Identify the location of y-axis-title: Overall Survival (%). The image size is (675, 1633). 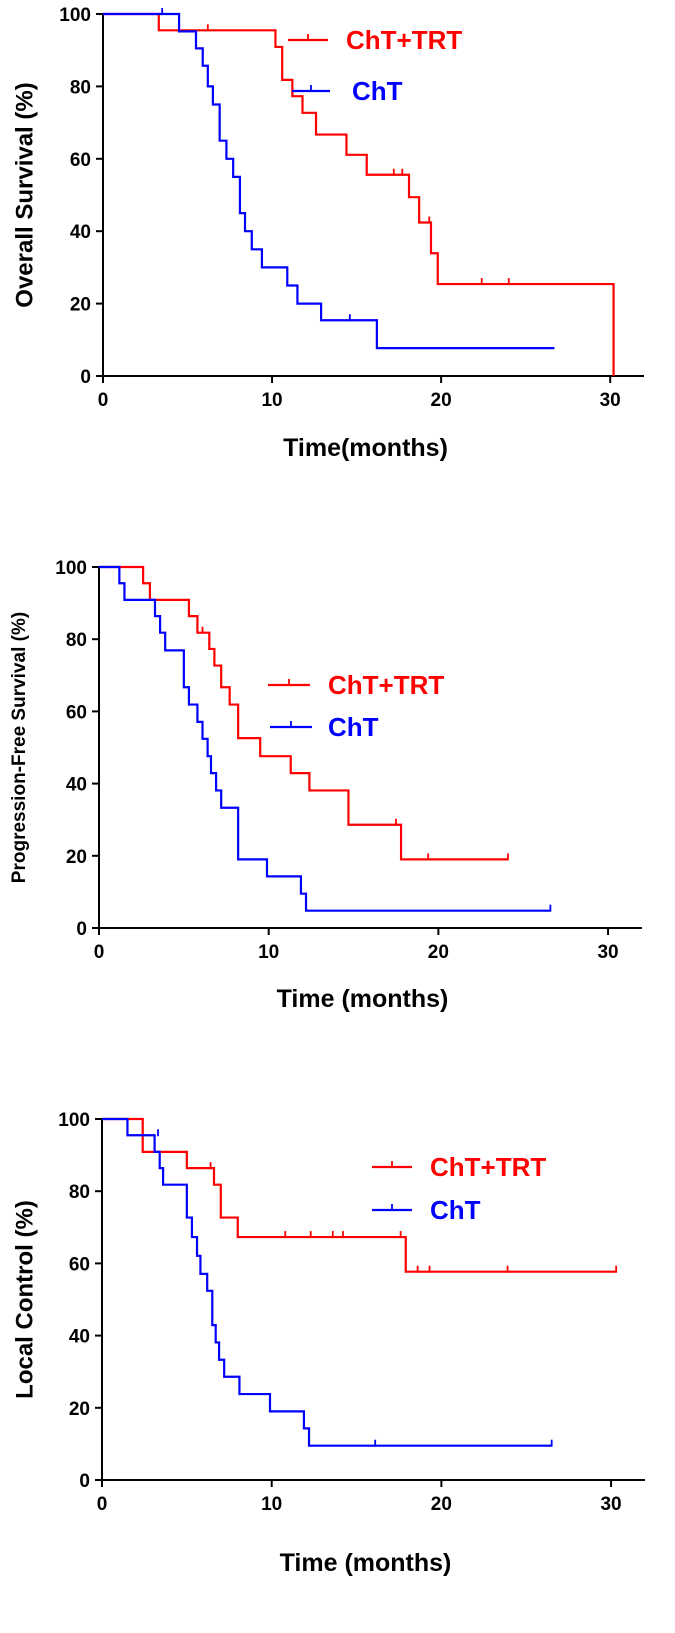
(24, 194).